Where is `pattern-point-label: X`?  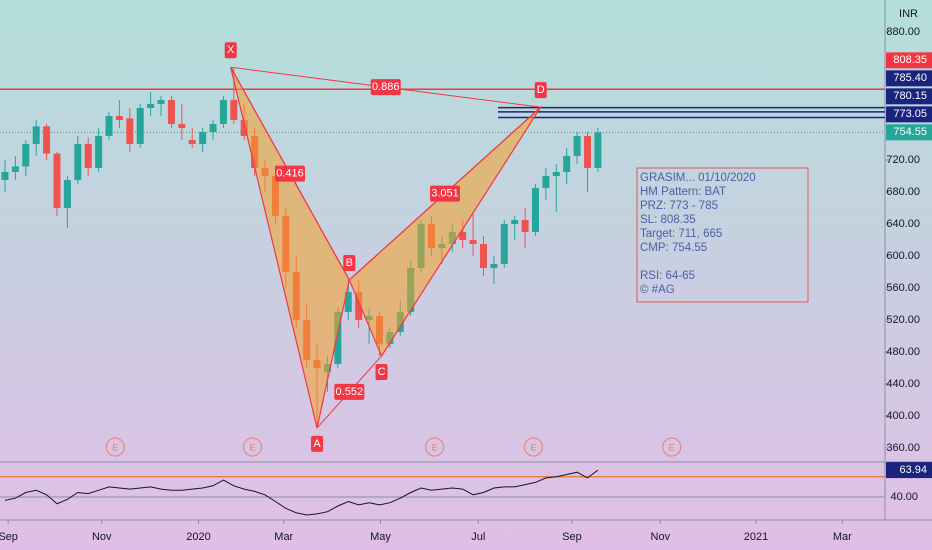
pattern-point-label: X is located at coordinates (231, 50).